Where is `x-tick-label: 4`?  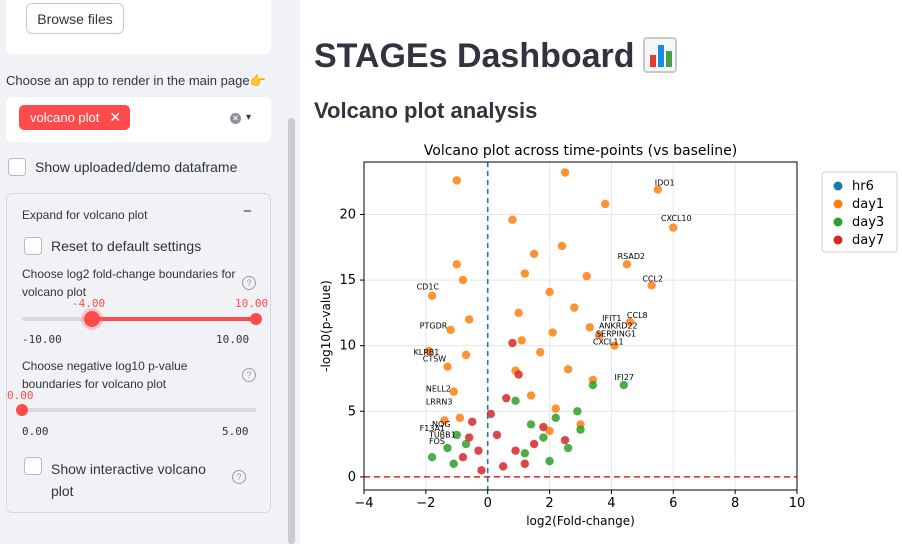
x-tick-label: 4 is located at coordinates (611, 503).